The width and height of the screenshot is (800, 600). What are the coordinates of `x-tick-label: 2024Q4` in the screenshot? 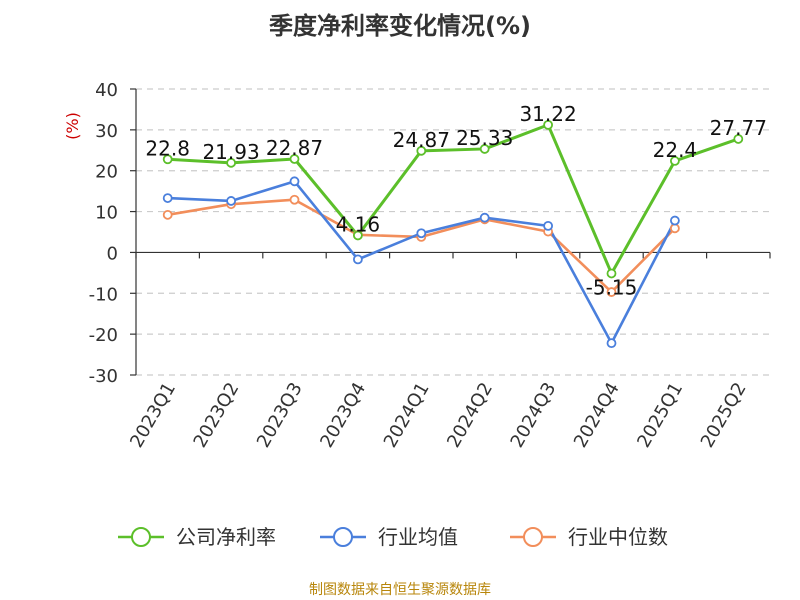 It's located at (597, 415).